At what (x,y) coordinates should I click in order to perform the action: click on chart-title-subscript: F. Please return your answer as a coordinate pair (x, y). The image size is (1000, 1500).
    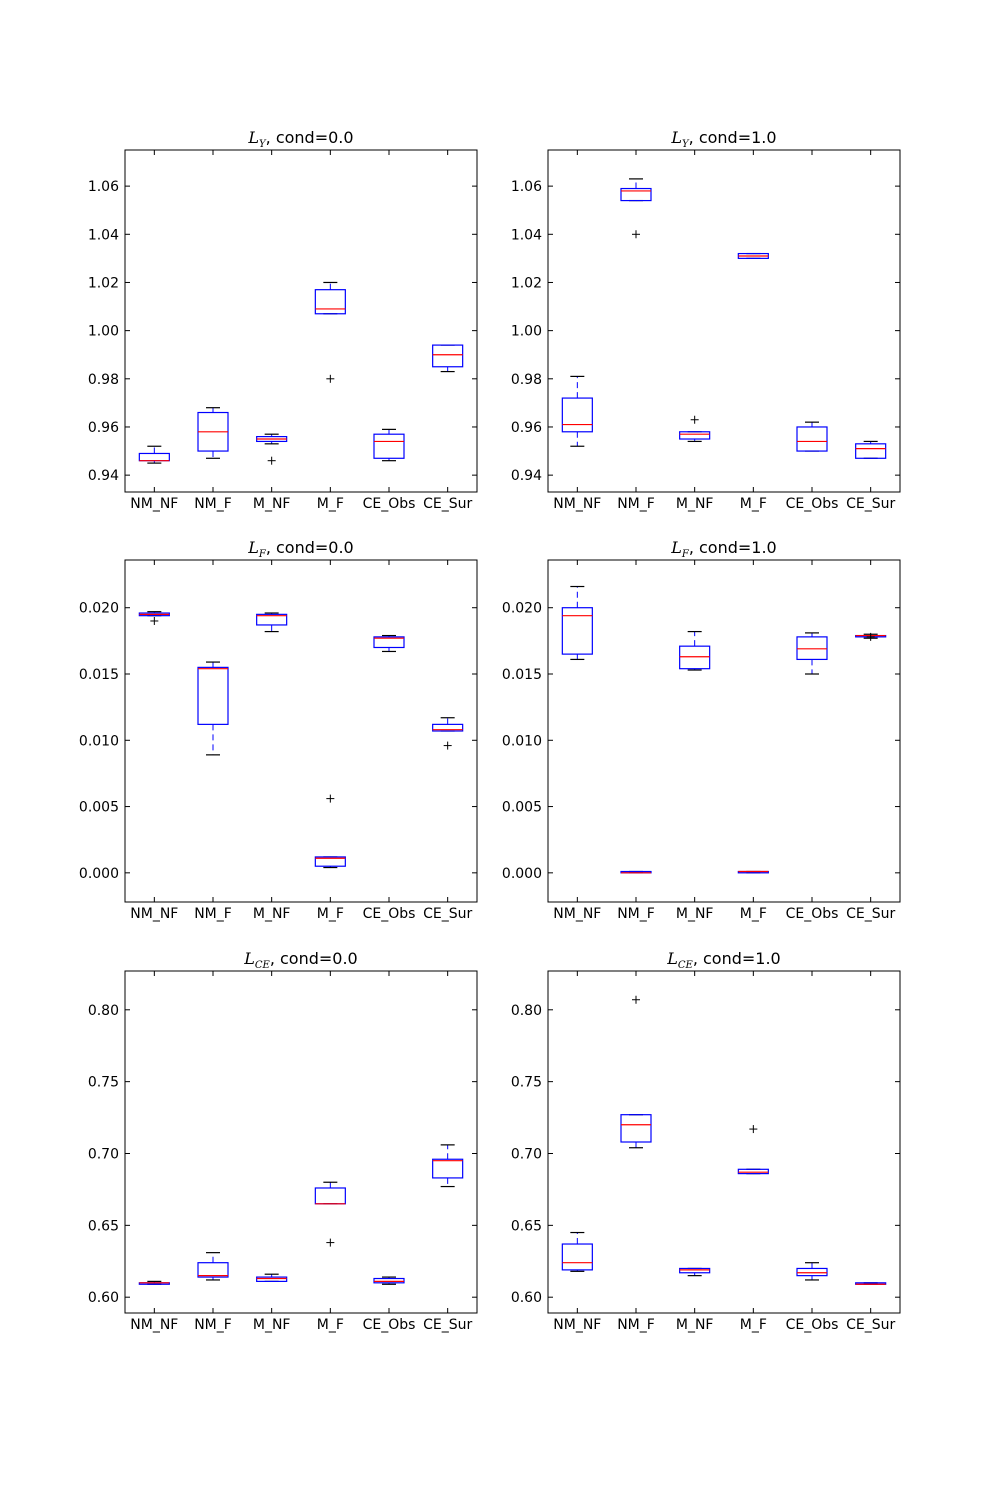
    Looking at the image, I should click on (685, 554).